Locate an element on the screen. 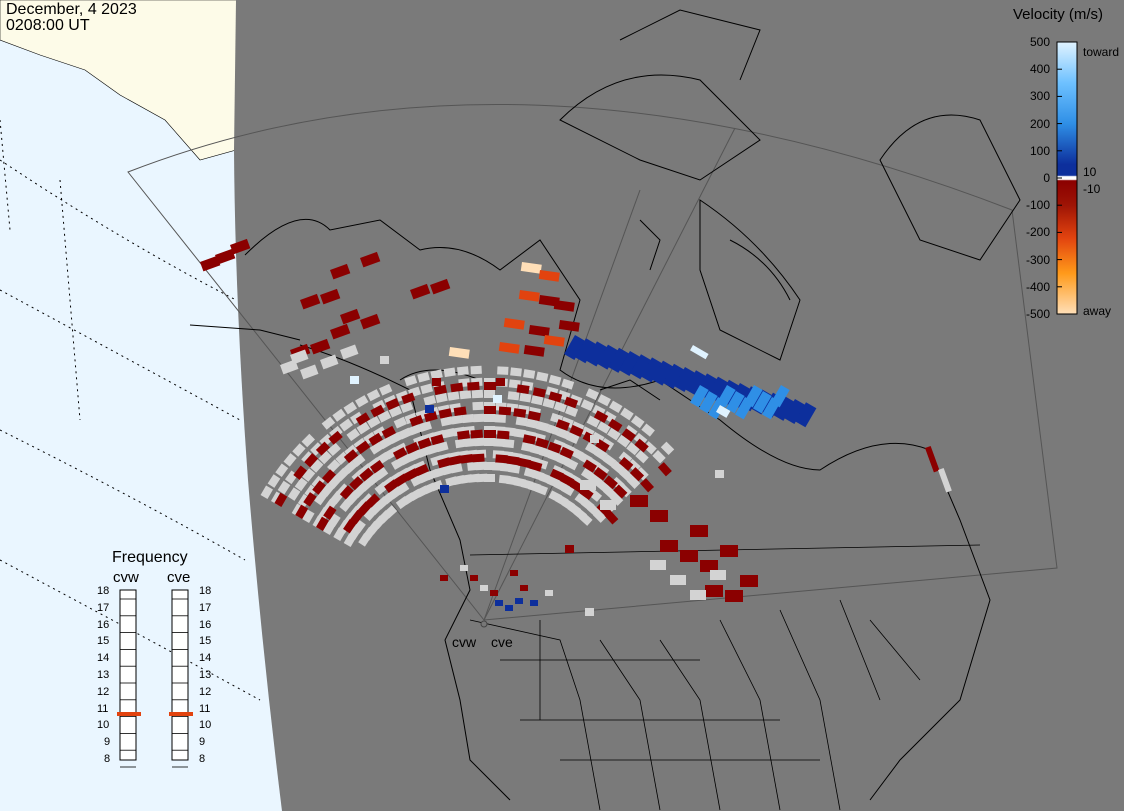 The image size is (1124, 811). frequency-scale-label-right: 12 is located at coordinates (205, 691).